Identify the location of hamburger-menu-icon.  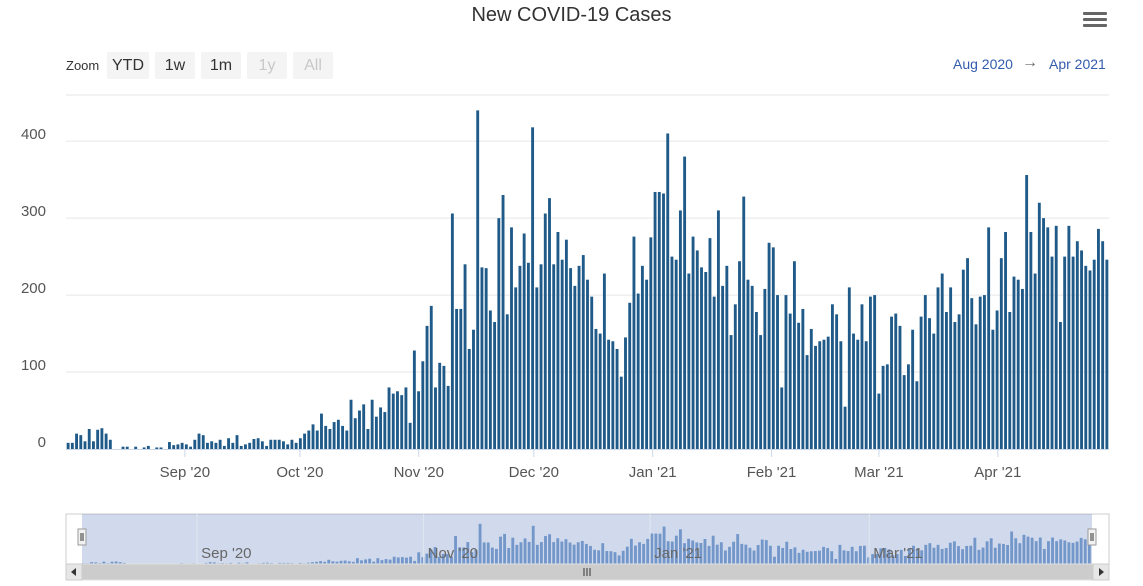
(1095, 21).